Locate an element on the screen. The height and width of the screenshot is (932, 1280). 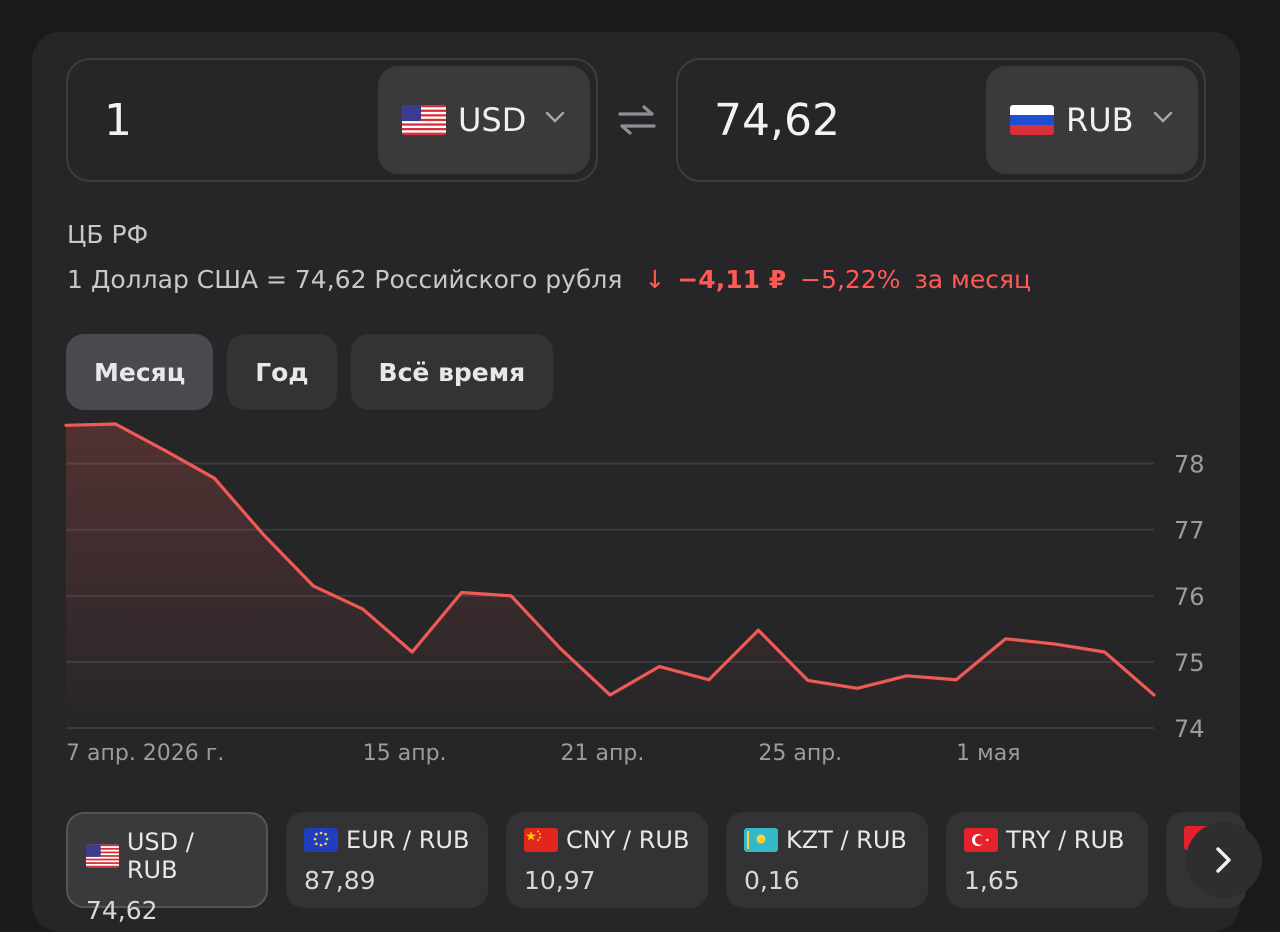
cn-flag-icon is located at coordinates (541, 840).